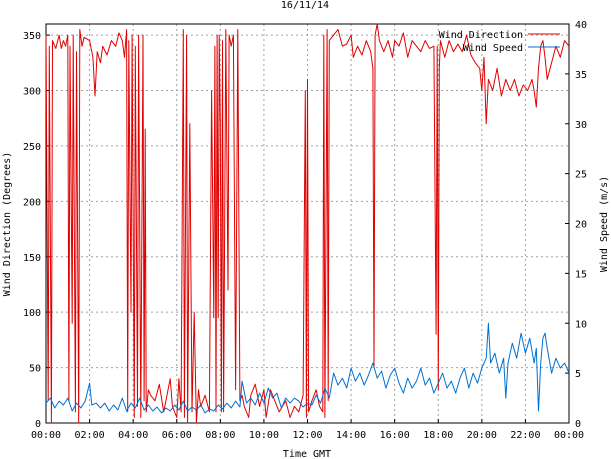 The width and height of the screenshot is (611, 459). I want to click on x-tick-label: 12:00, so click(307, 435).